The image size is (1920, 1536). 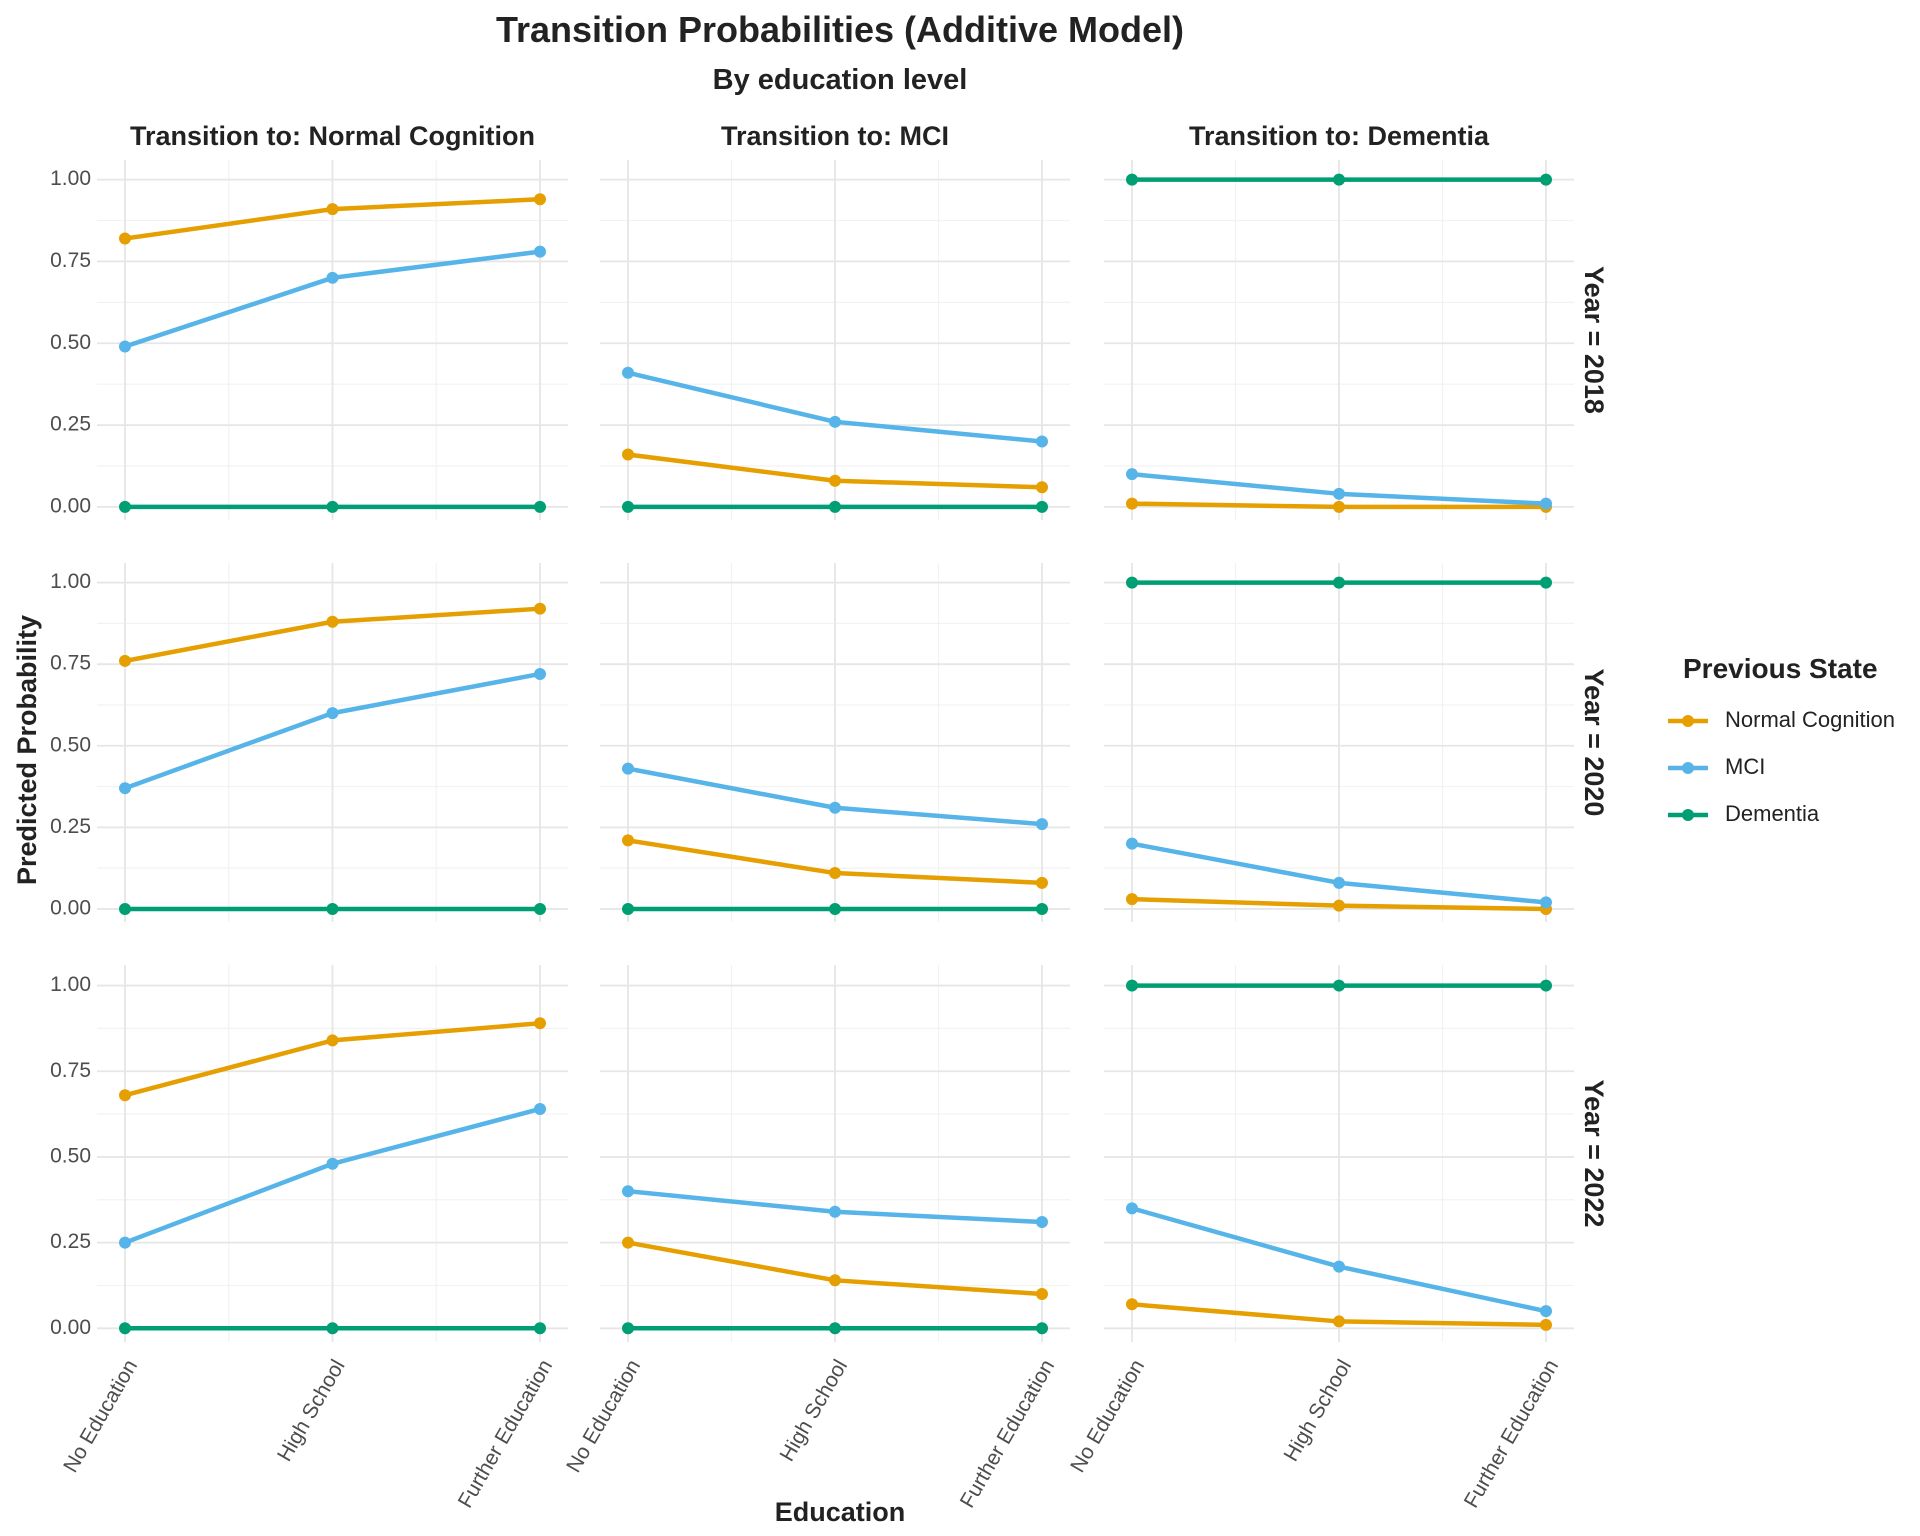 What do you see at coordinates (1810, 719) in the screenshot?
I see `legend-label: Normal Cognition` at bounding box center [1810, 719].